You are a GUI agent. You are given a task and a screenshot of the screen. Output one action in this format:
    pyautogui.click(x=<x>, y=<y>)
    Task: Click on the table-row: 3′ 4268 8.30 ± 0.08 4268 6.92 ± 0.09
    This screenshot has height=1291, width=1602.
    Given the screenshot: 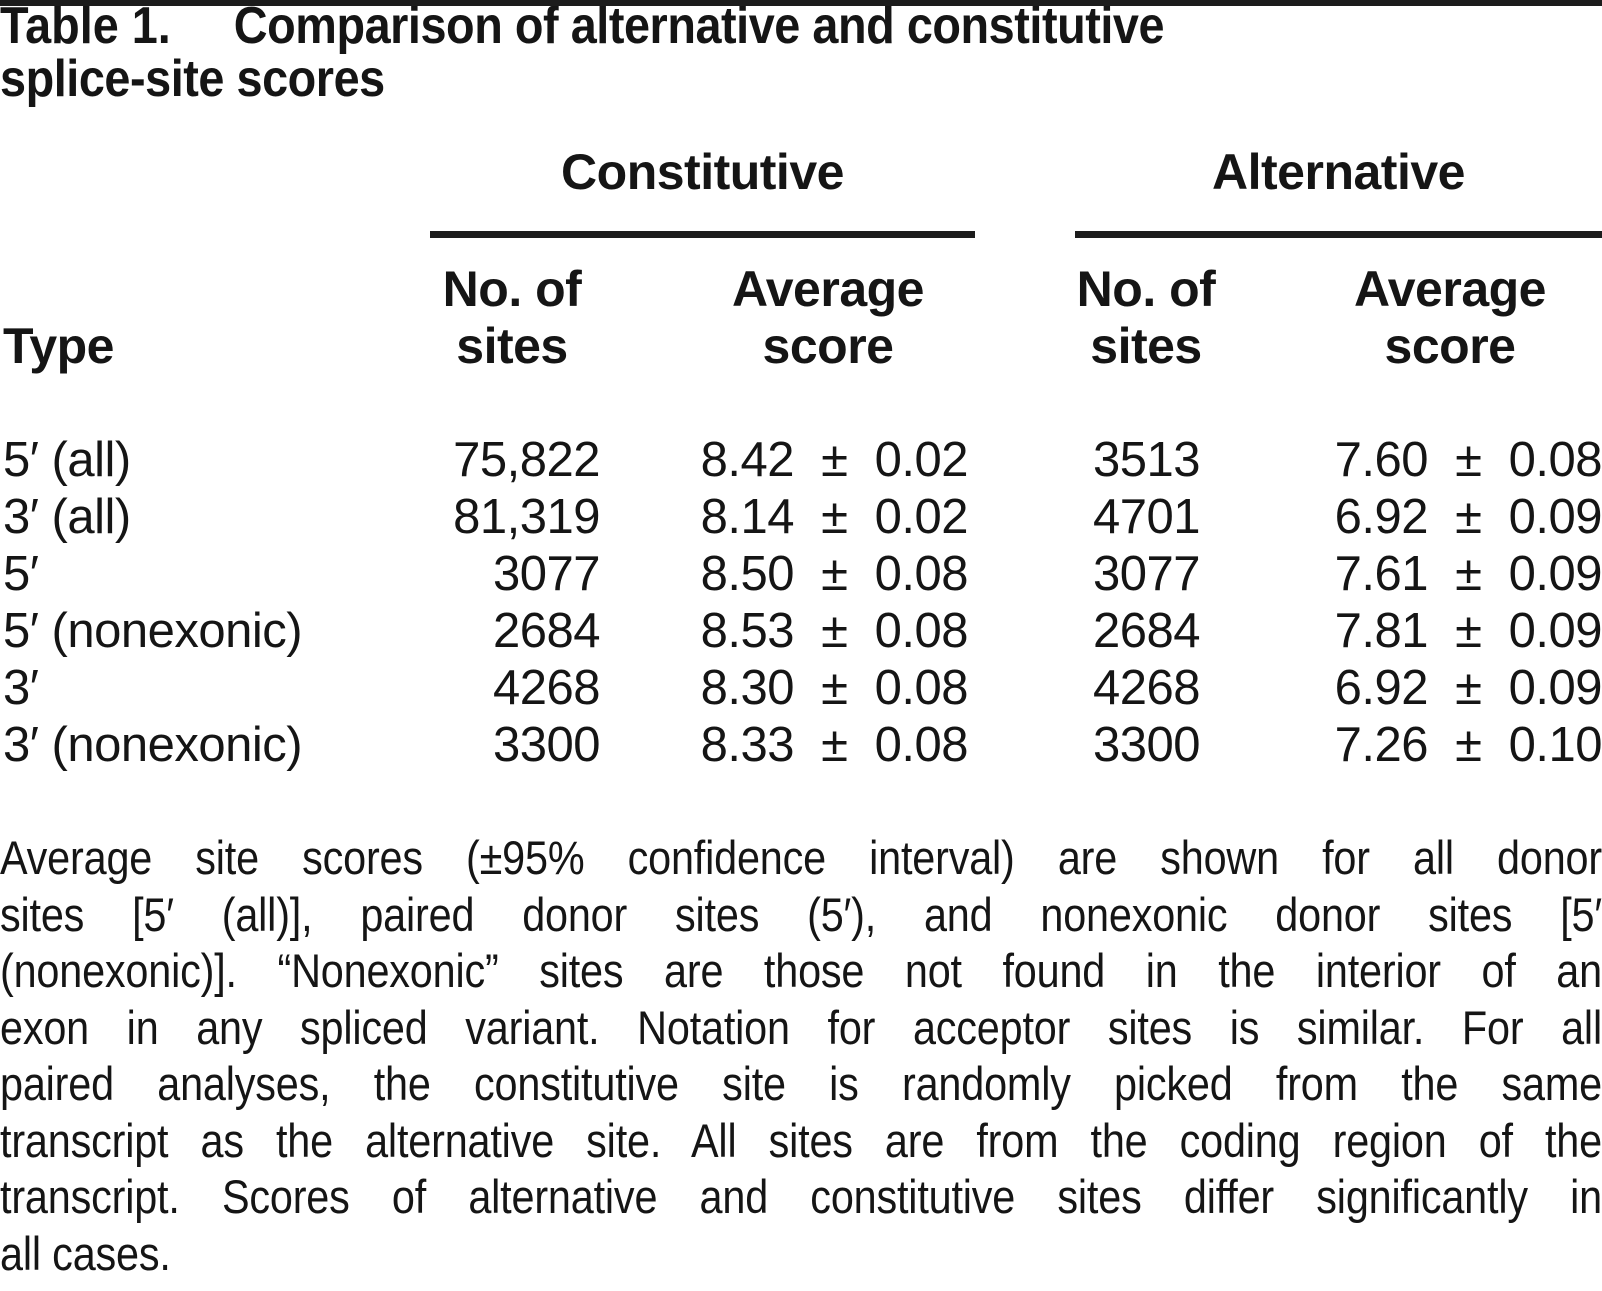 What is the action you would take?
    pyautogui.click(x=801, y=688)
    